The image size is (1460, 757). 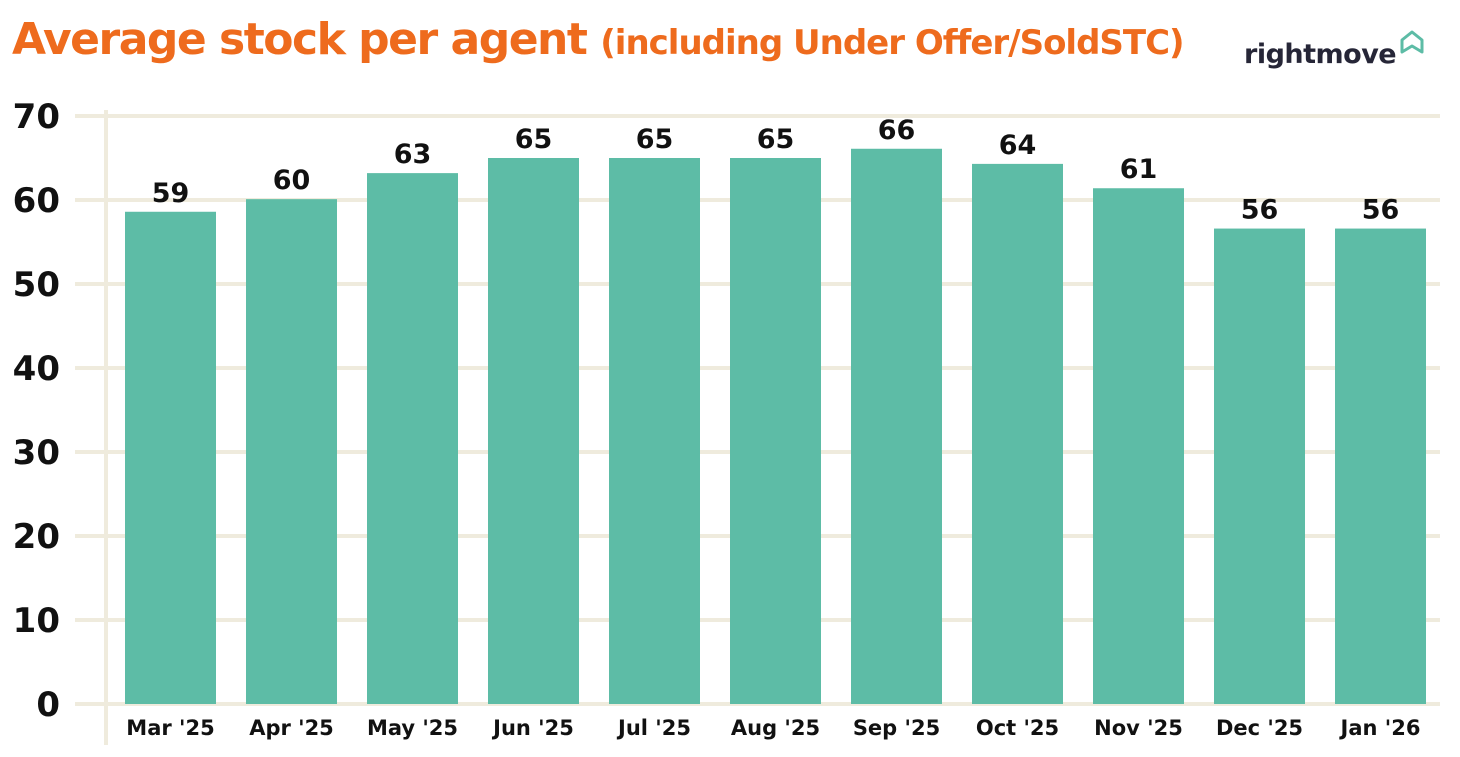 I want to click on house-outline-icon, so click(x=1412, y=42).